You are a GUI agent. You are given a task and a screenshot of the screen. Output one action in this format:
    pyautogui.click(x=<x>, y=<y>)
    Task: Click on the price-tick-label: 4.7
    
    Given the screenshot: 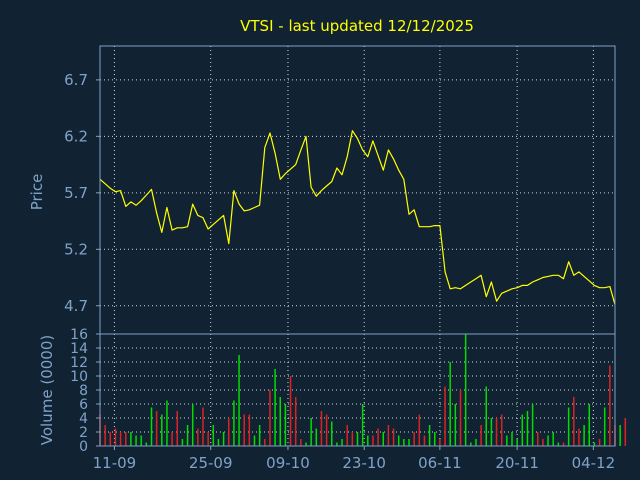 What is the action you would take?
    pyautogui.click(x=76, y=306)
    